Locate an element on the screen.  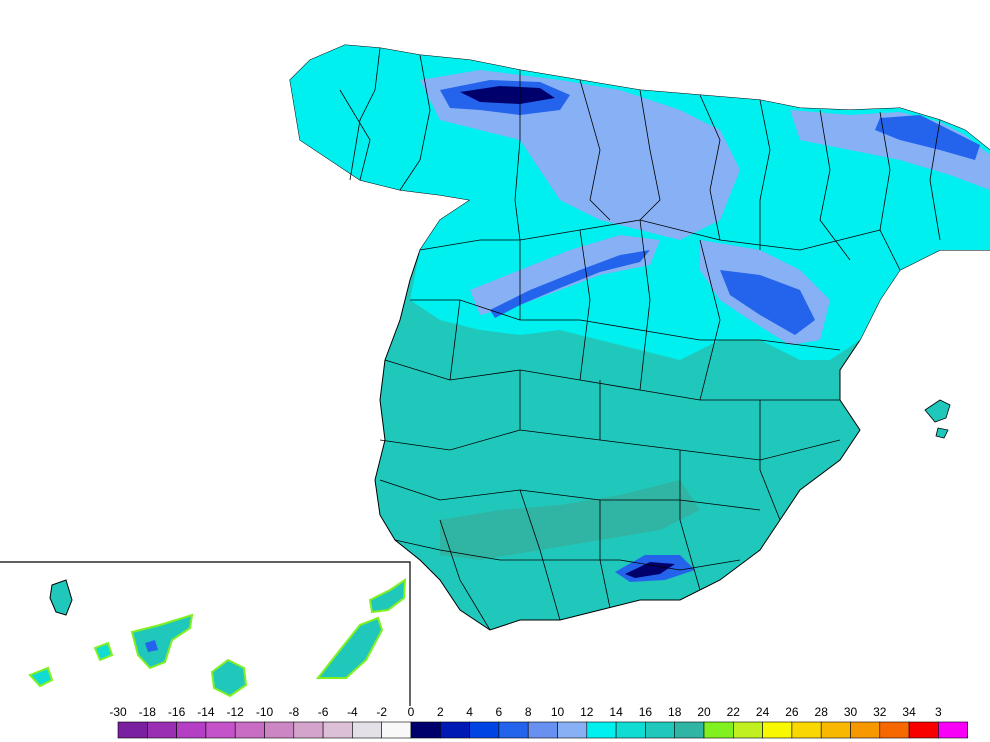
central-system-light-blue is located at coordinates (565, 275).